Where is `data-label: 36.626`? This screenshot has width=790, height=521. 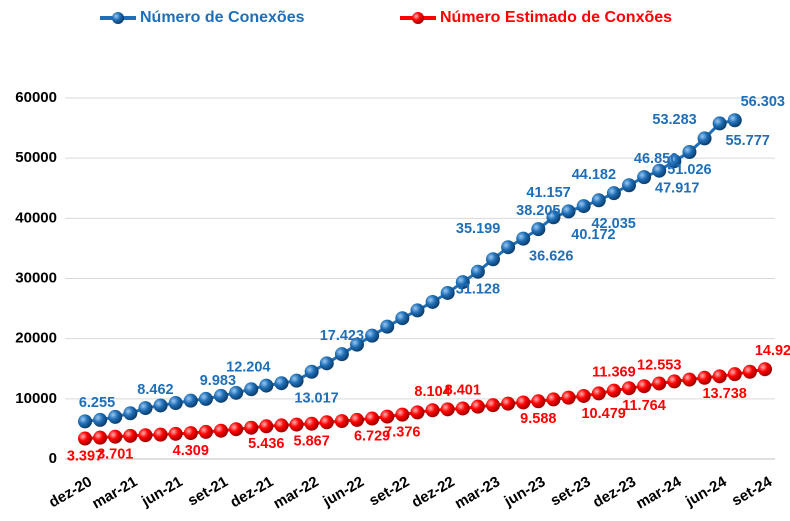
data-label: 36.626 is located at coordinates (551, 256).